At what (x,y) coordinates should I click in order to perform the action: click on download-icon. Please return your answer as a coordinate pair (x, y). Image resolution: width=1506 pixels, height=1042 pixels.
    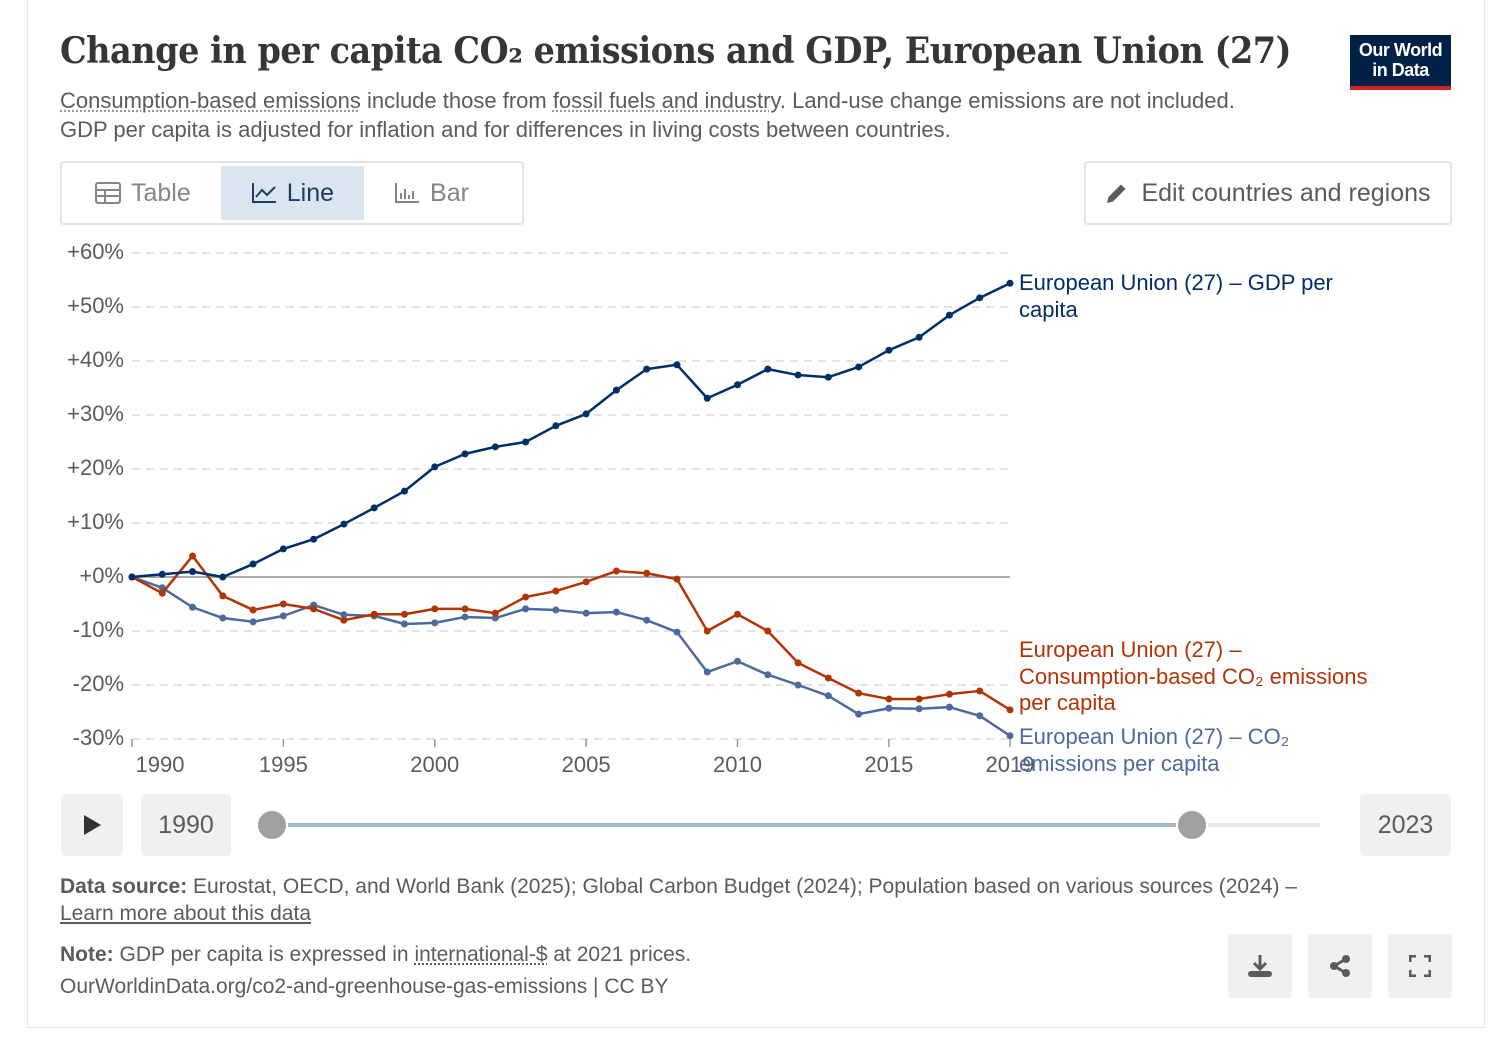
    Looking at the image, I should click on (1260, 966).